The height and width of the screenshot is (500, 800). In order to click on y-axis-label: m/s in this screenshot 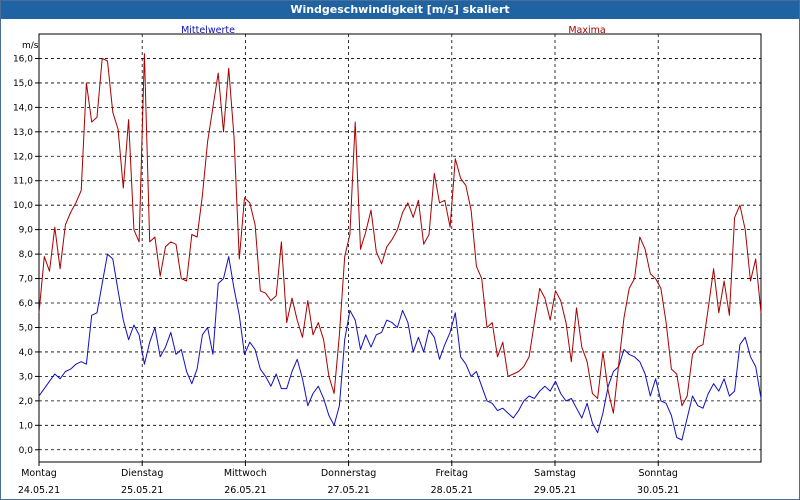, I will do `click(30, 46)`.